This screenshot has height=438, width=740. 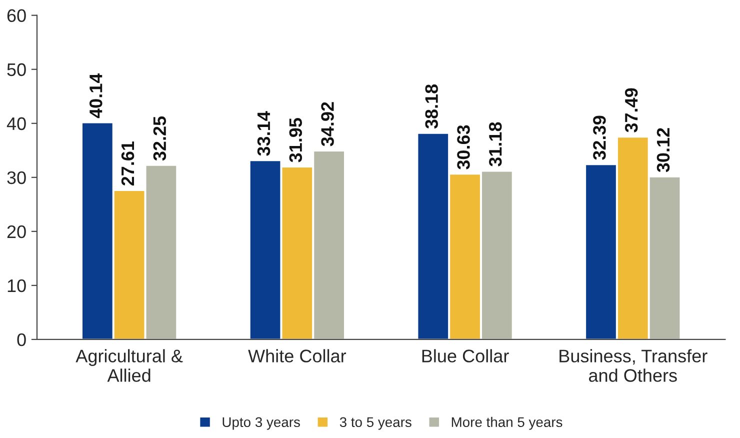 I want to click on x-tick-label: White Collar, so click(x=297, y=355).